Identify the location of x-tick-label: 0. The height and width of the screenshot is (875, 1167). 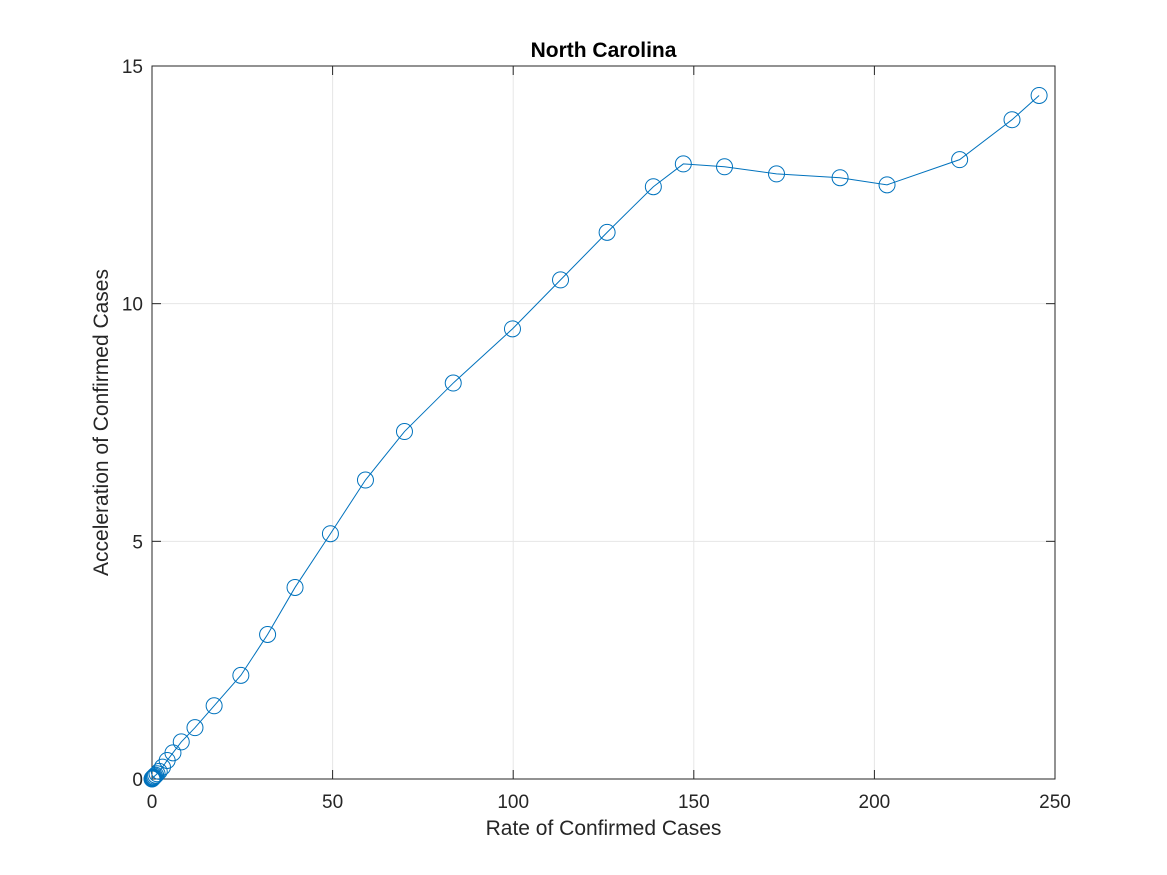
(152, 802).